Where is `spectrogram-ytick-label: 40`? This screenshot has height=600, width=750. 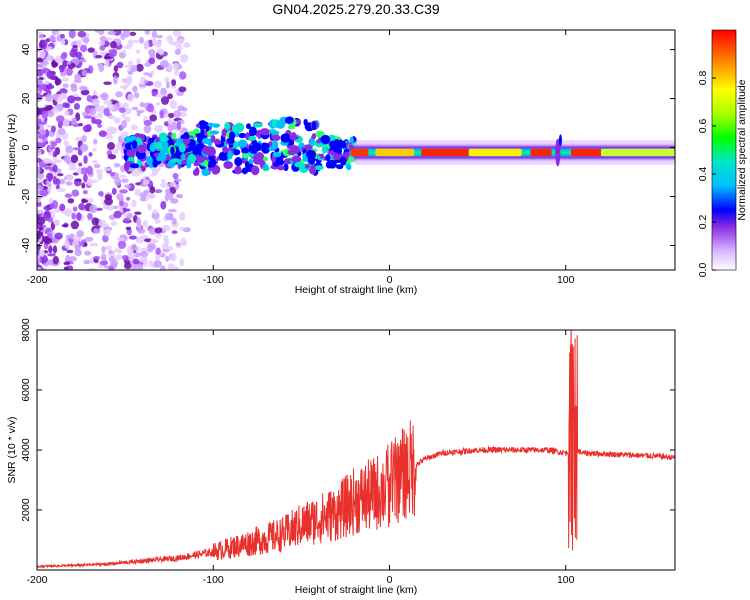 spectrogram-ytick-label: 40 is located at coordinates (26, 50).